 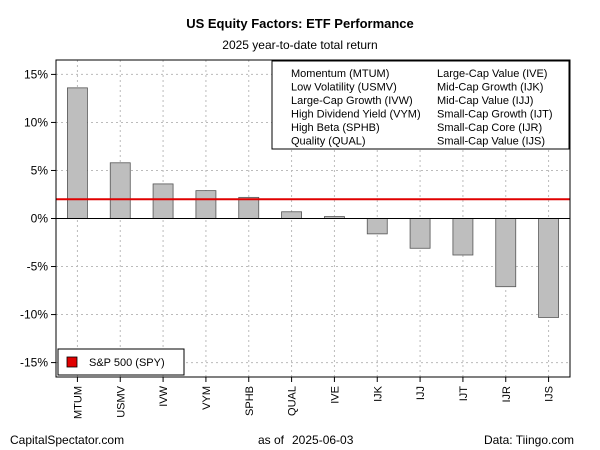 What do you see at coordinates (34, 315) in the screenshot?
I see `y-tick-label: -10%` at bounding box center [34, 315].